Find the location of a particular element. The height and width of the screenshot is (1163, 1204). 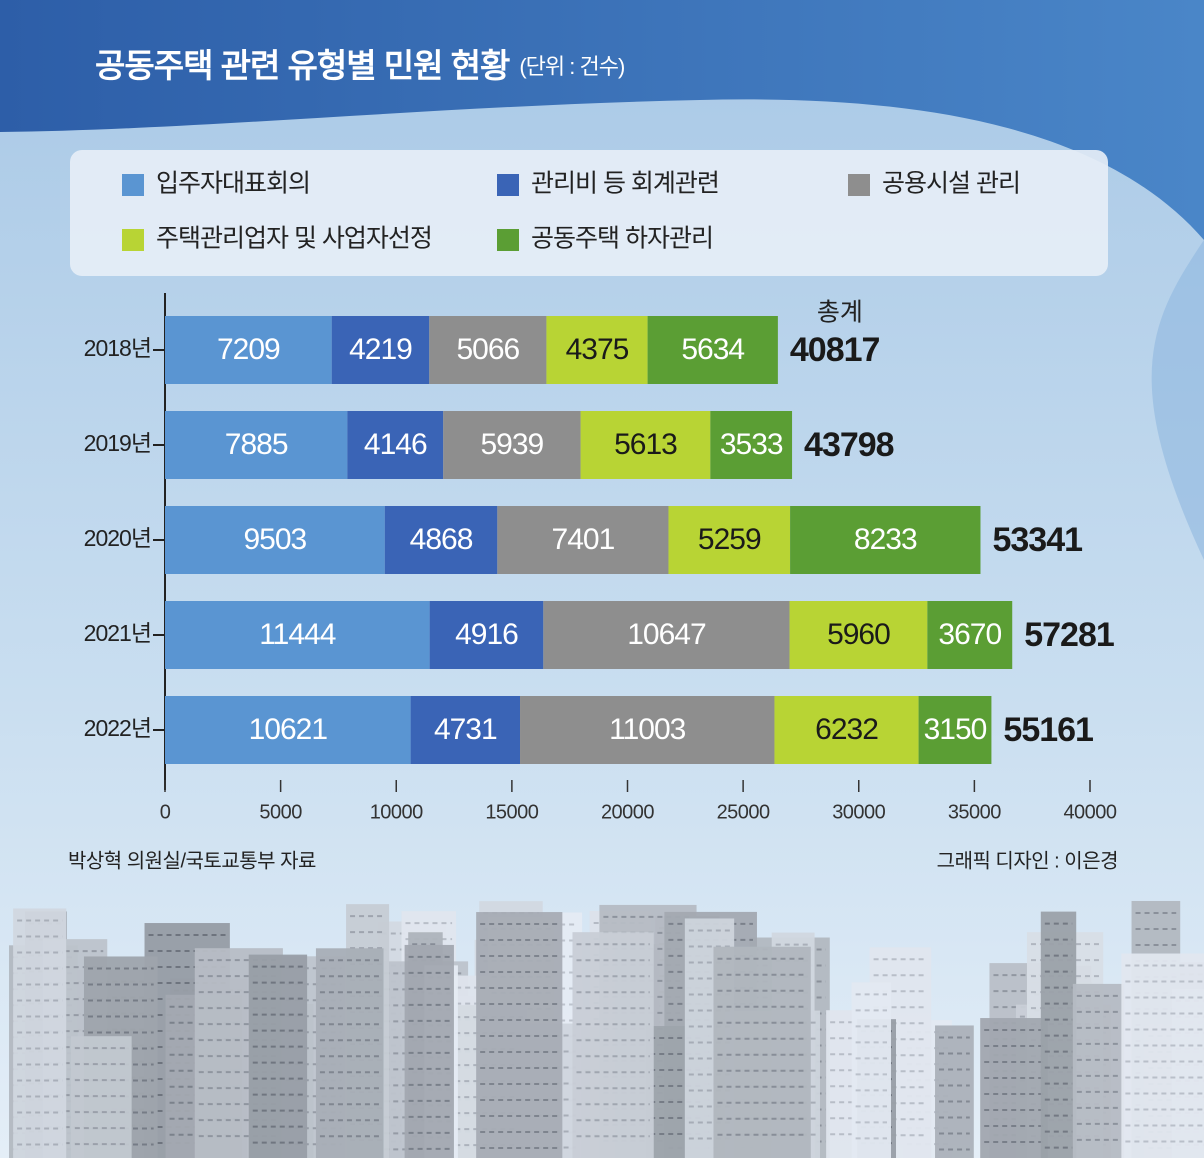

x-tick-label: 40000 is located at coordinates (1089, 812).